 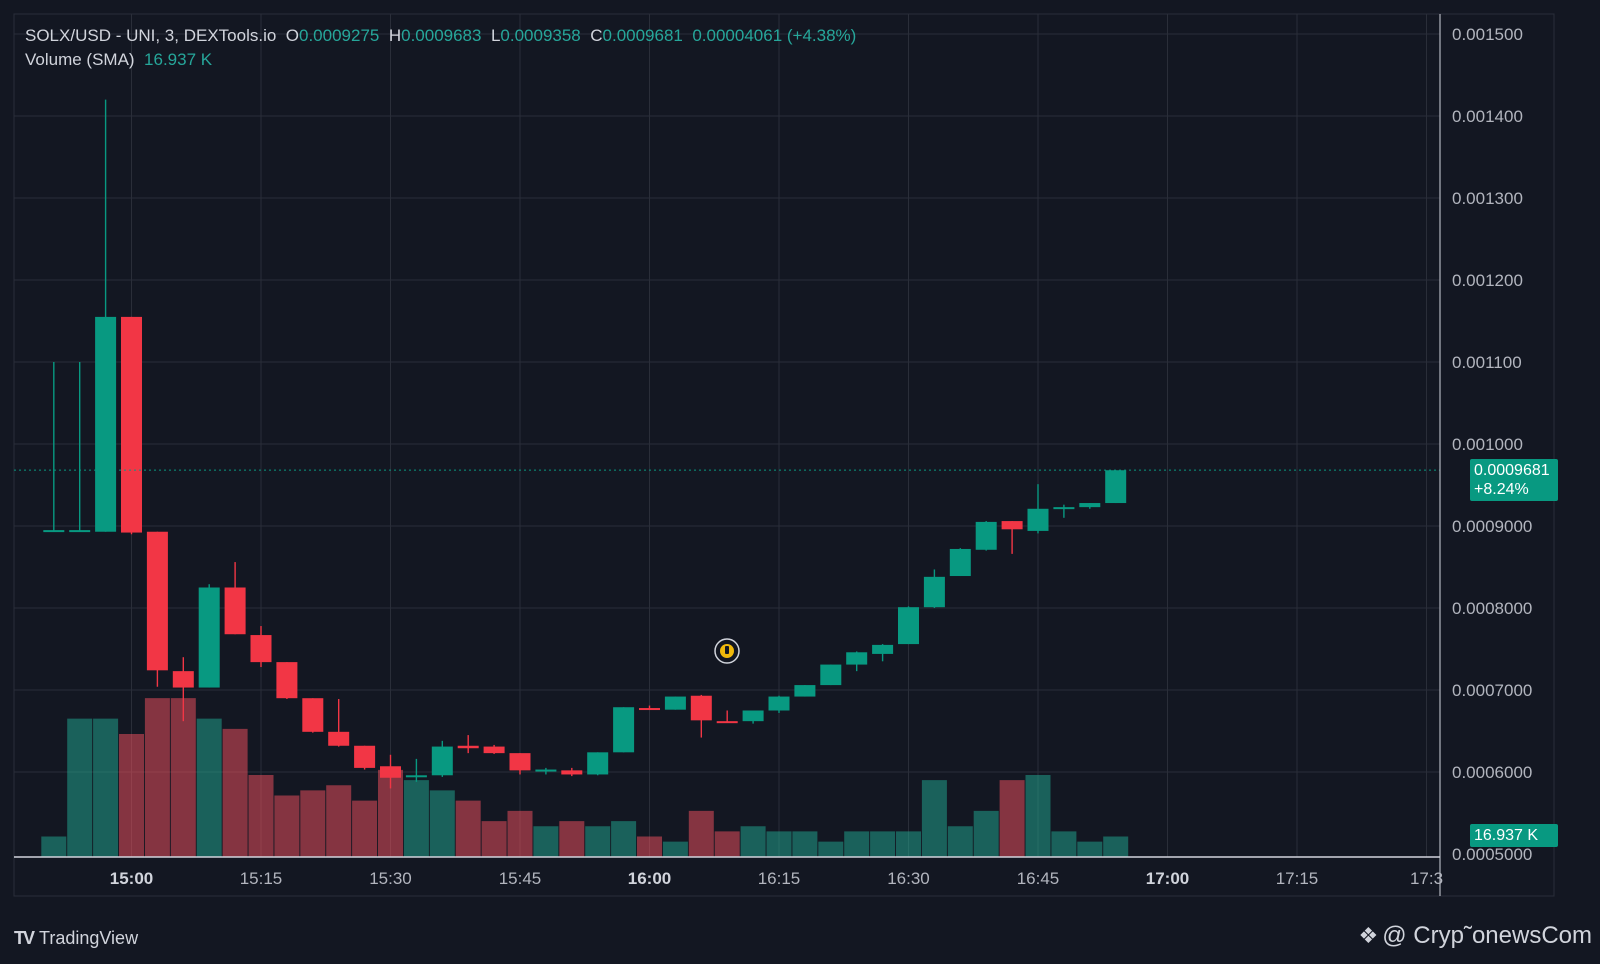 What do you see at coordinates (1487, 935) in the screenshot?
I see `cryptonews-text: @ Cryp˜onewsCom` at bounding box center [1487, 935].